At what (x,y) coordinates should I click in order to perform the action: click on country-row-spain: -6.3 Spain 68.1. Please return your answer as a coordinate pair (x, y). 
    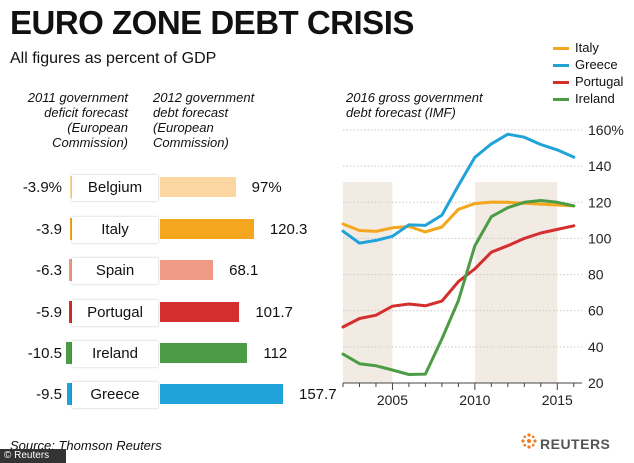
    Looking at the image, I should click on (160, 271).